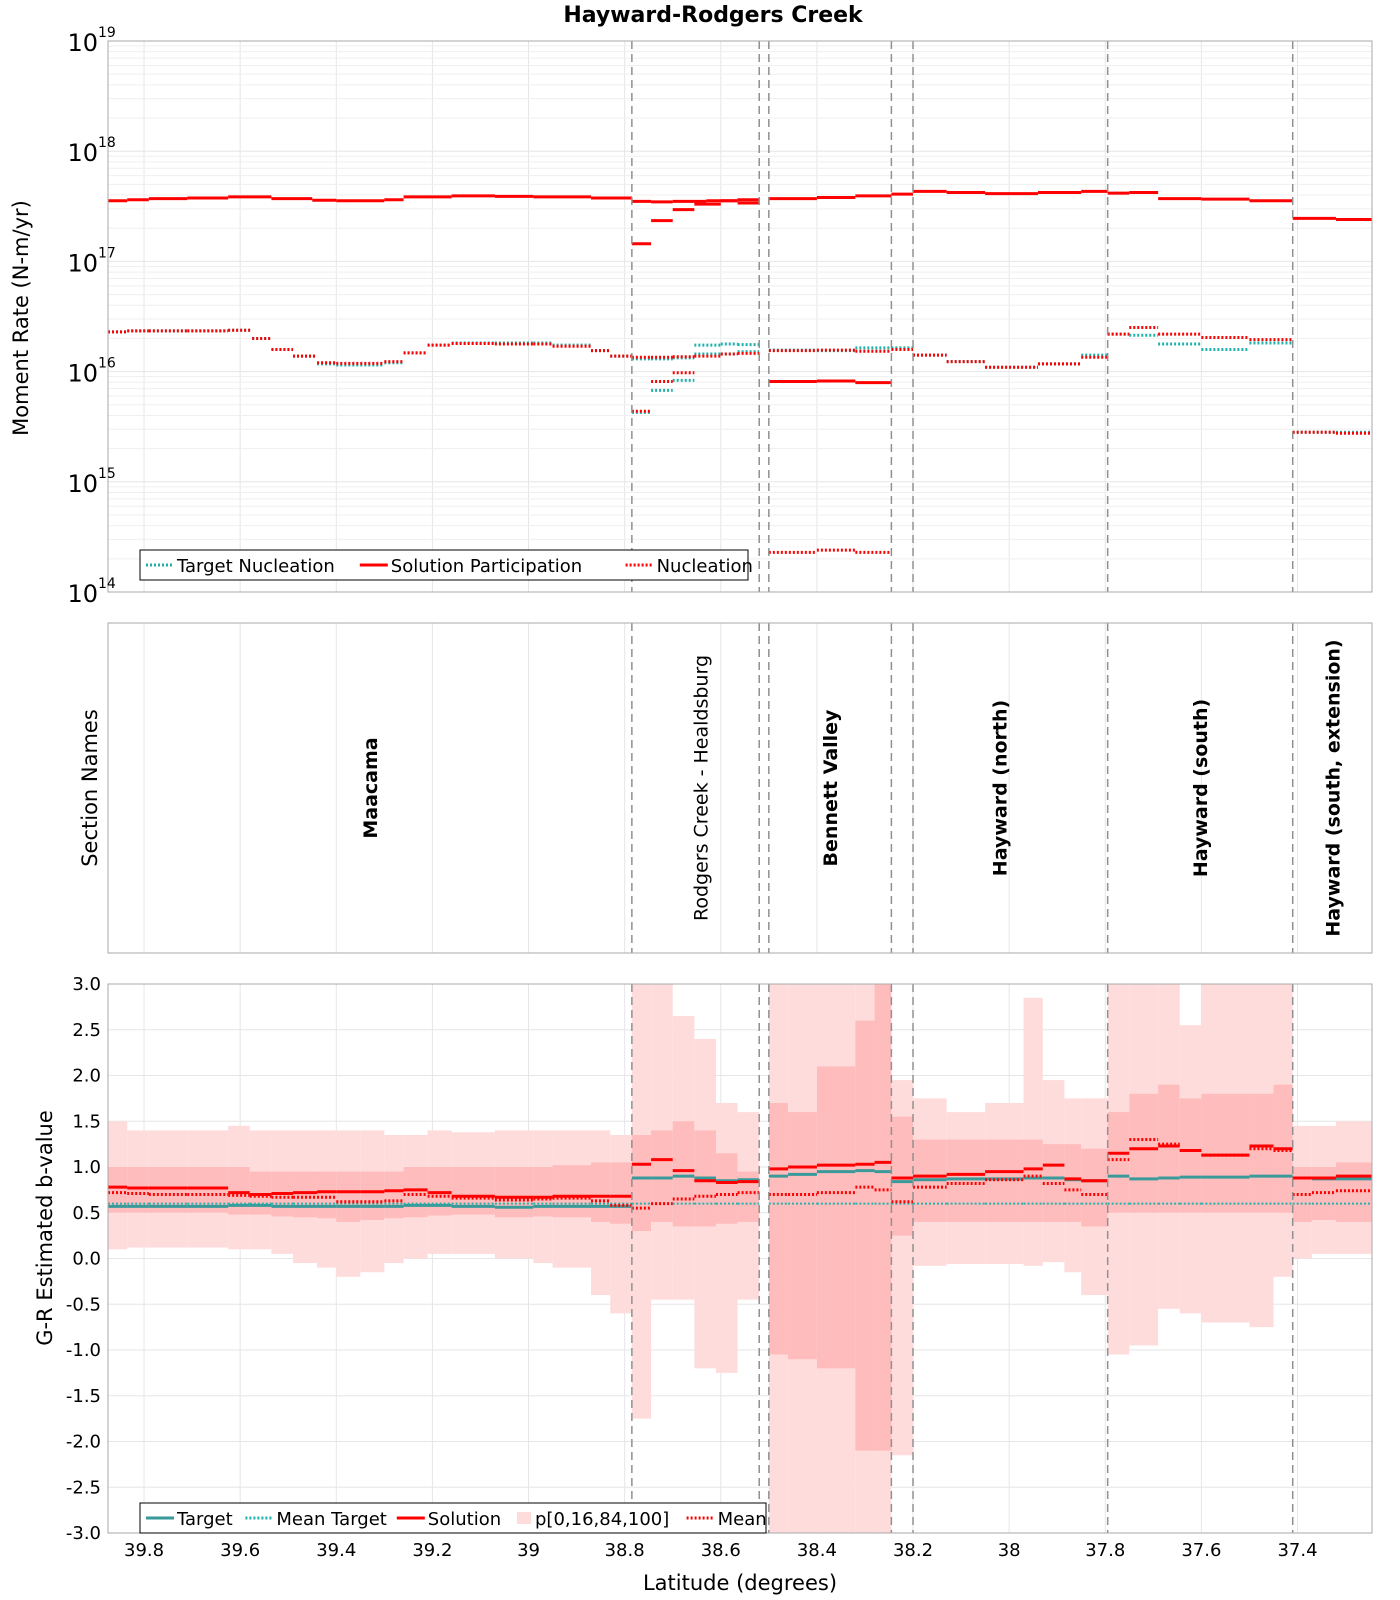 The height and width of the screenshot is (1600, 1400). I want to click on section-name: Hayward (south), so click(1201, 788).